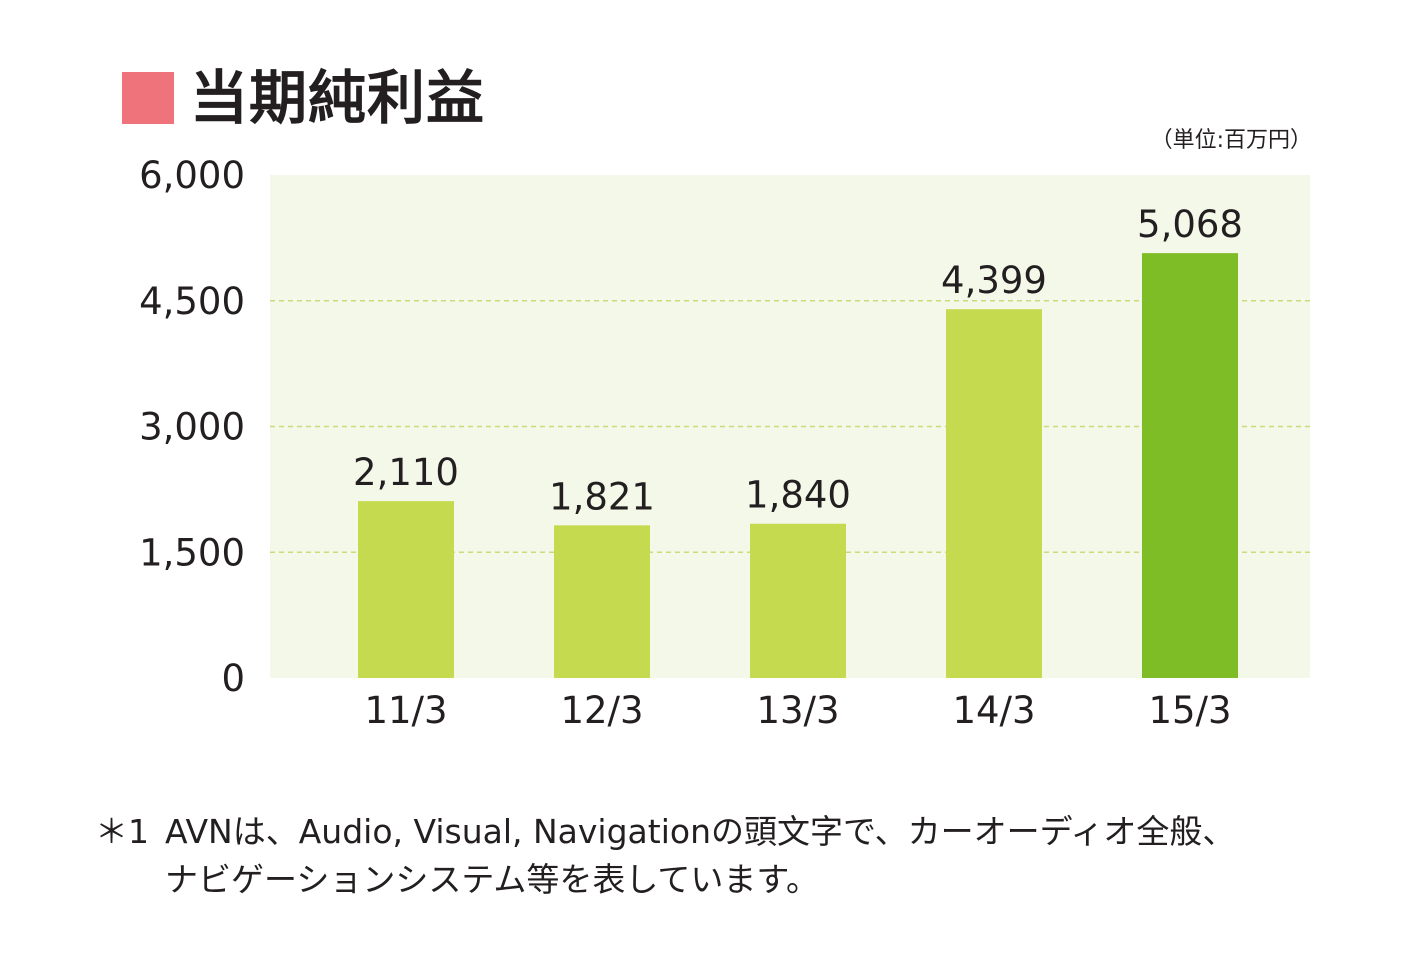  What do you see at coordinates (192, 301) in the screenshot?
I see `y-tick-label: 4,500` at bounding box center [192, 301].